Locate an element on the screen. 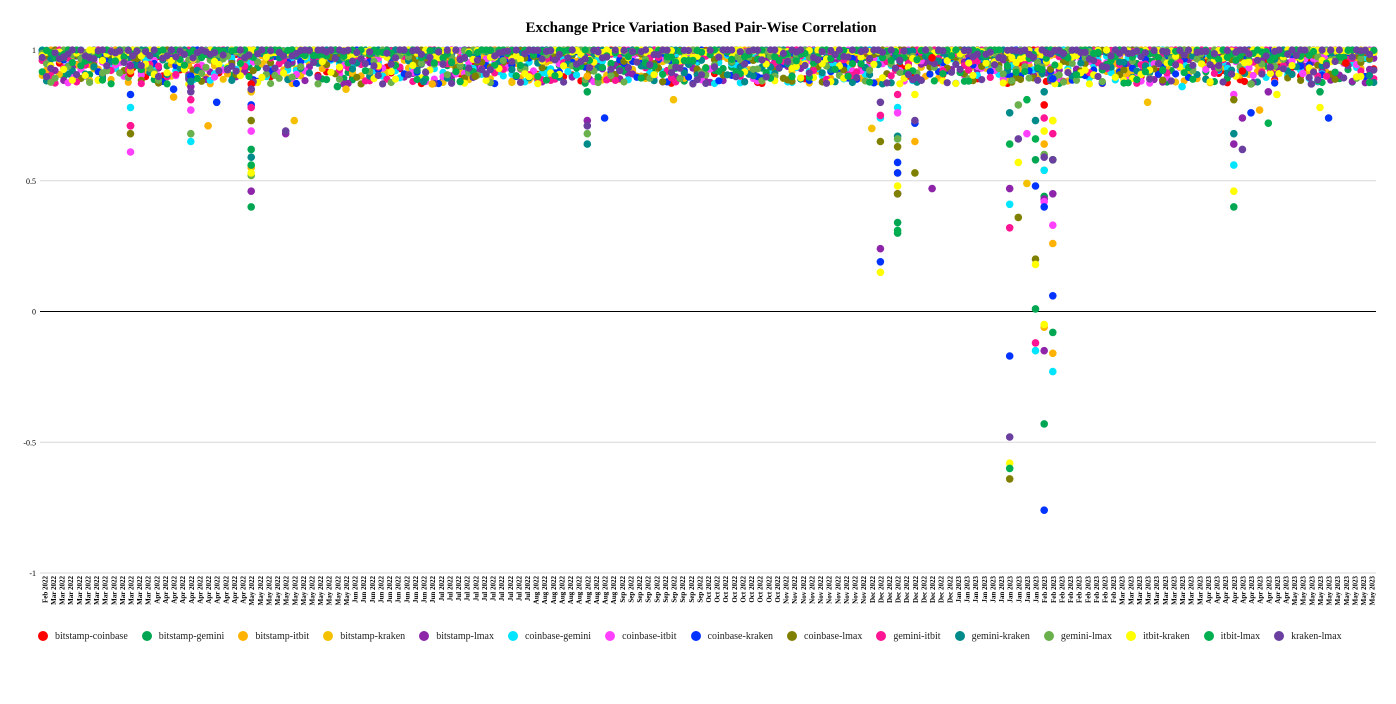  x-tick-label: Jan 2023 is located at coordinates (993, 589).